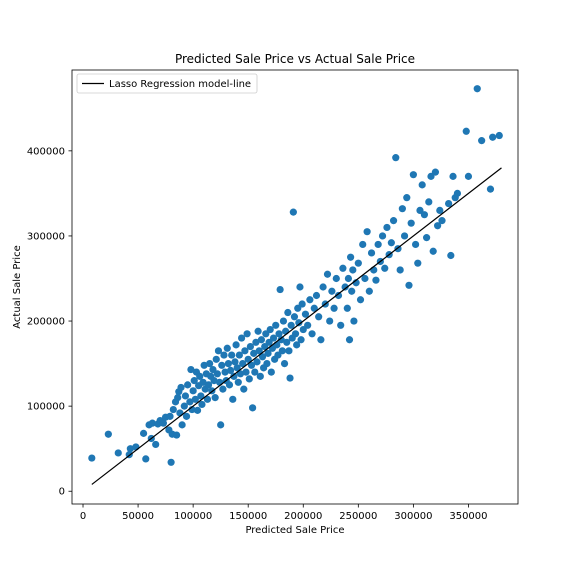 The height and width of the screenshot is (576, 576). Describe the element at coordinates (138, 516) in the screenshot. I see `x-tick-label: 50000` at that location.